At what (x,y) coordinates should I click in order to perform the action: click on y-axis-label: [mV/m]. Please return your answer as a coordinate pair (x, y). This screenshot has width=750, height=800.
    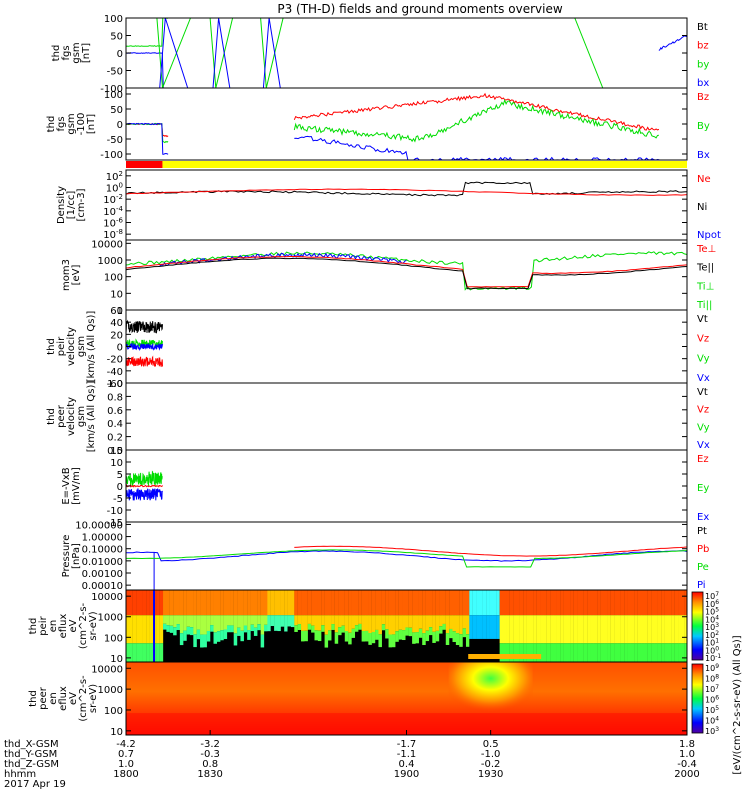
    Looking at the image, I should click on (76, 486).